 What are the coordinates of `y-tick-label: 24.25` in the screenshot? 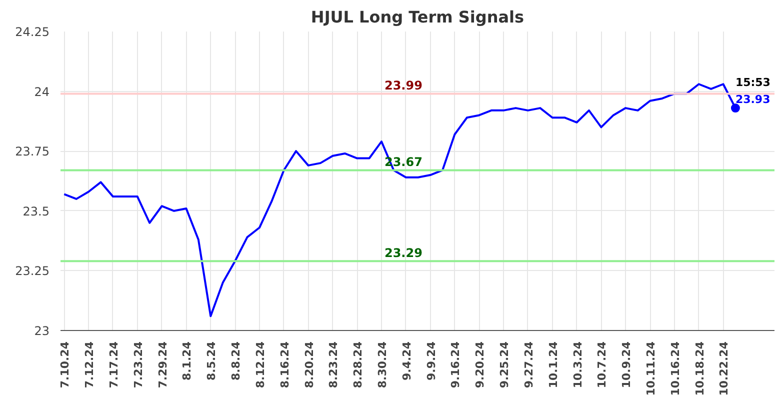 It's located at (32, 32).